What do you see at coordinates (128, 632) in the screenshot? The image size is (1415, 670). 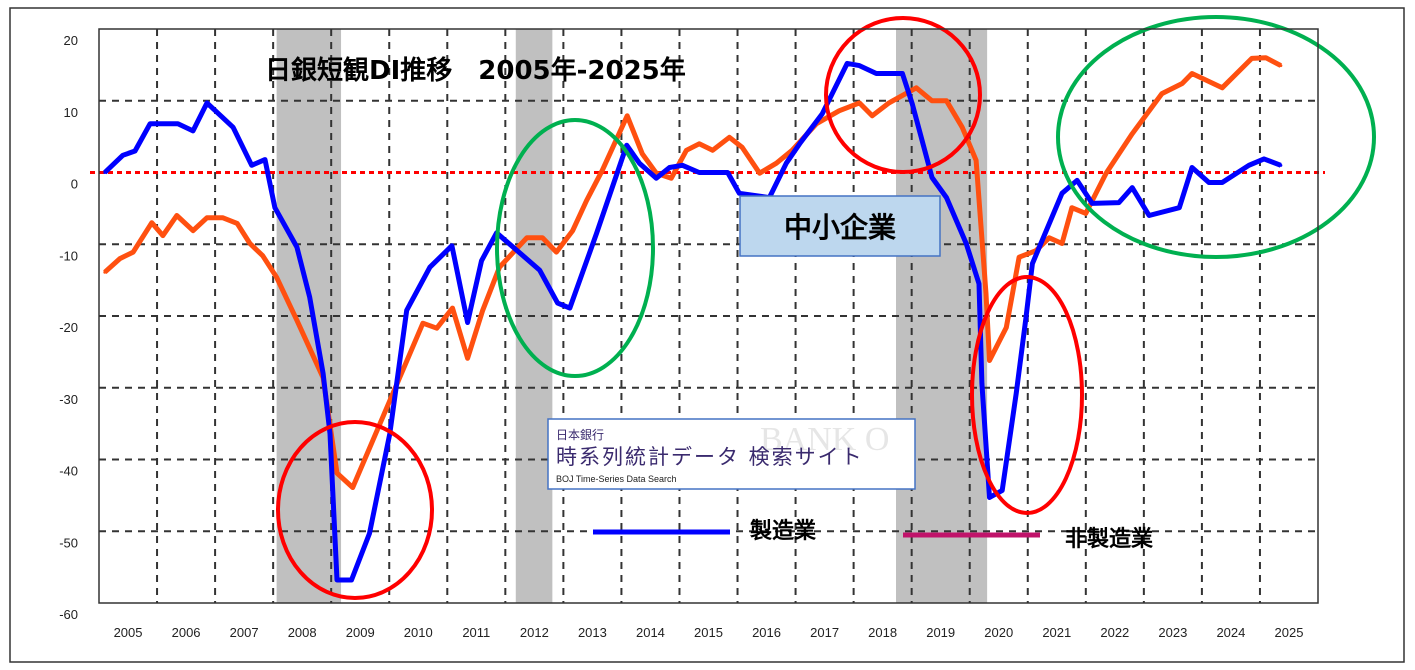 I see `x-tick-label: 2005` at bounding box center [128, 632].